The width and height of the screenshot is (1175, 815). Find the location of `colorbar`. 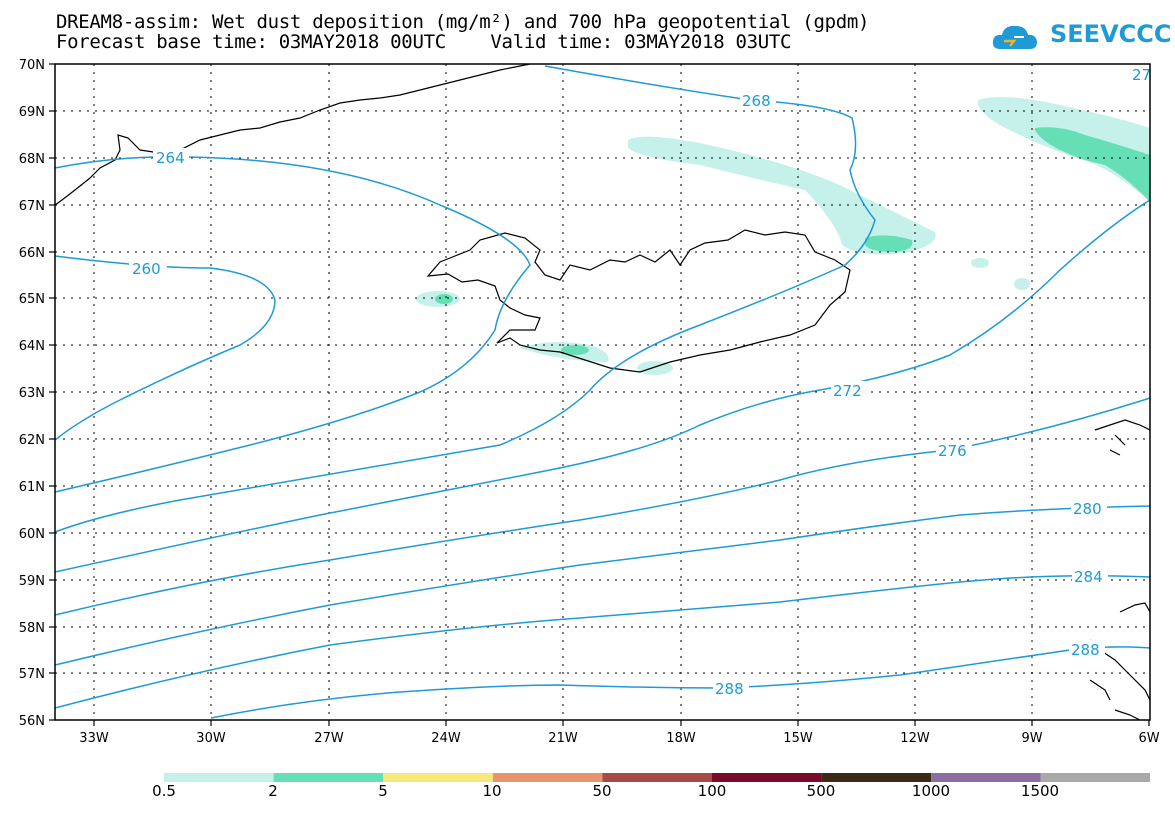

colorbar is located at coordinates (657, 777).